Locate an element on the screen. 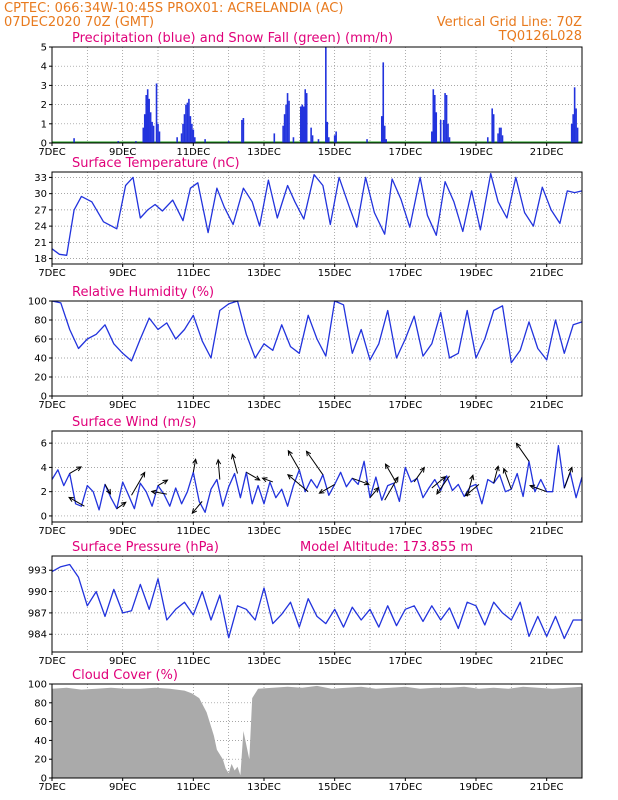  x-tick-label: 19DEC is located at coordinates (476, 152).